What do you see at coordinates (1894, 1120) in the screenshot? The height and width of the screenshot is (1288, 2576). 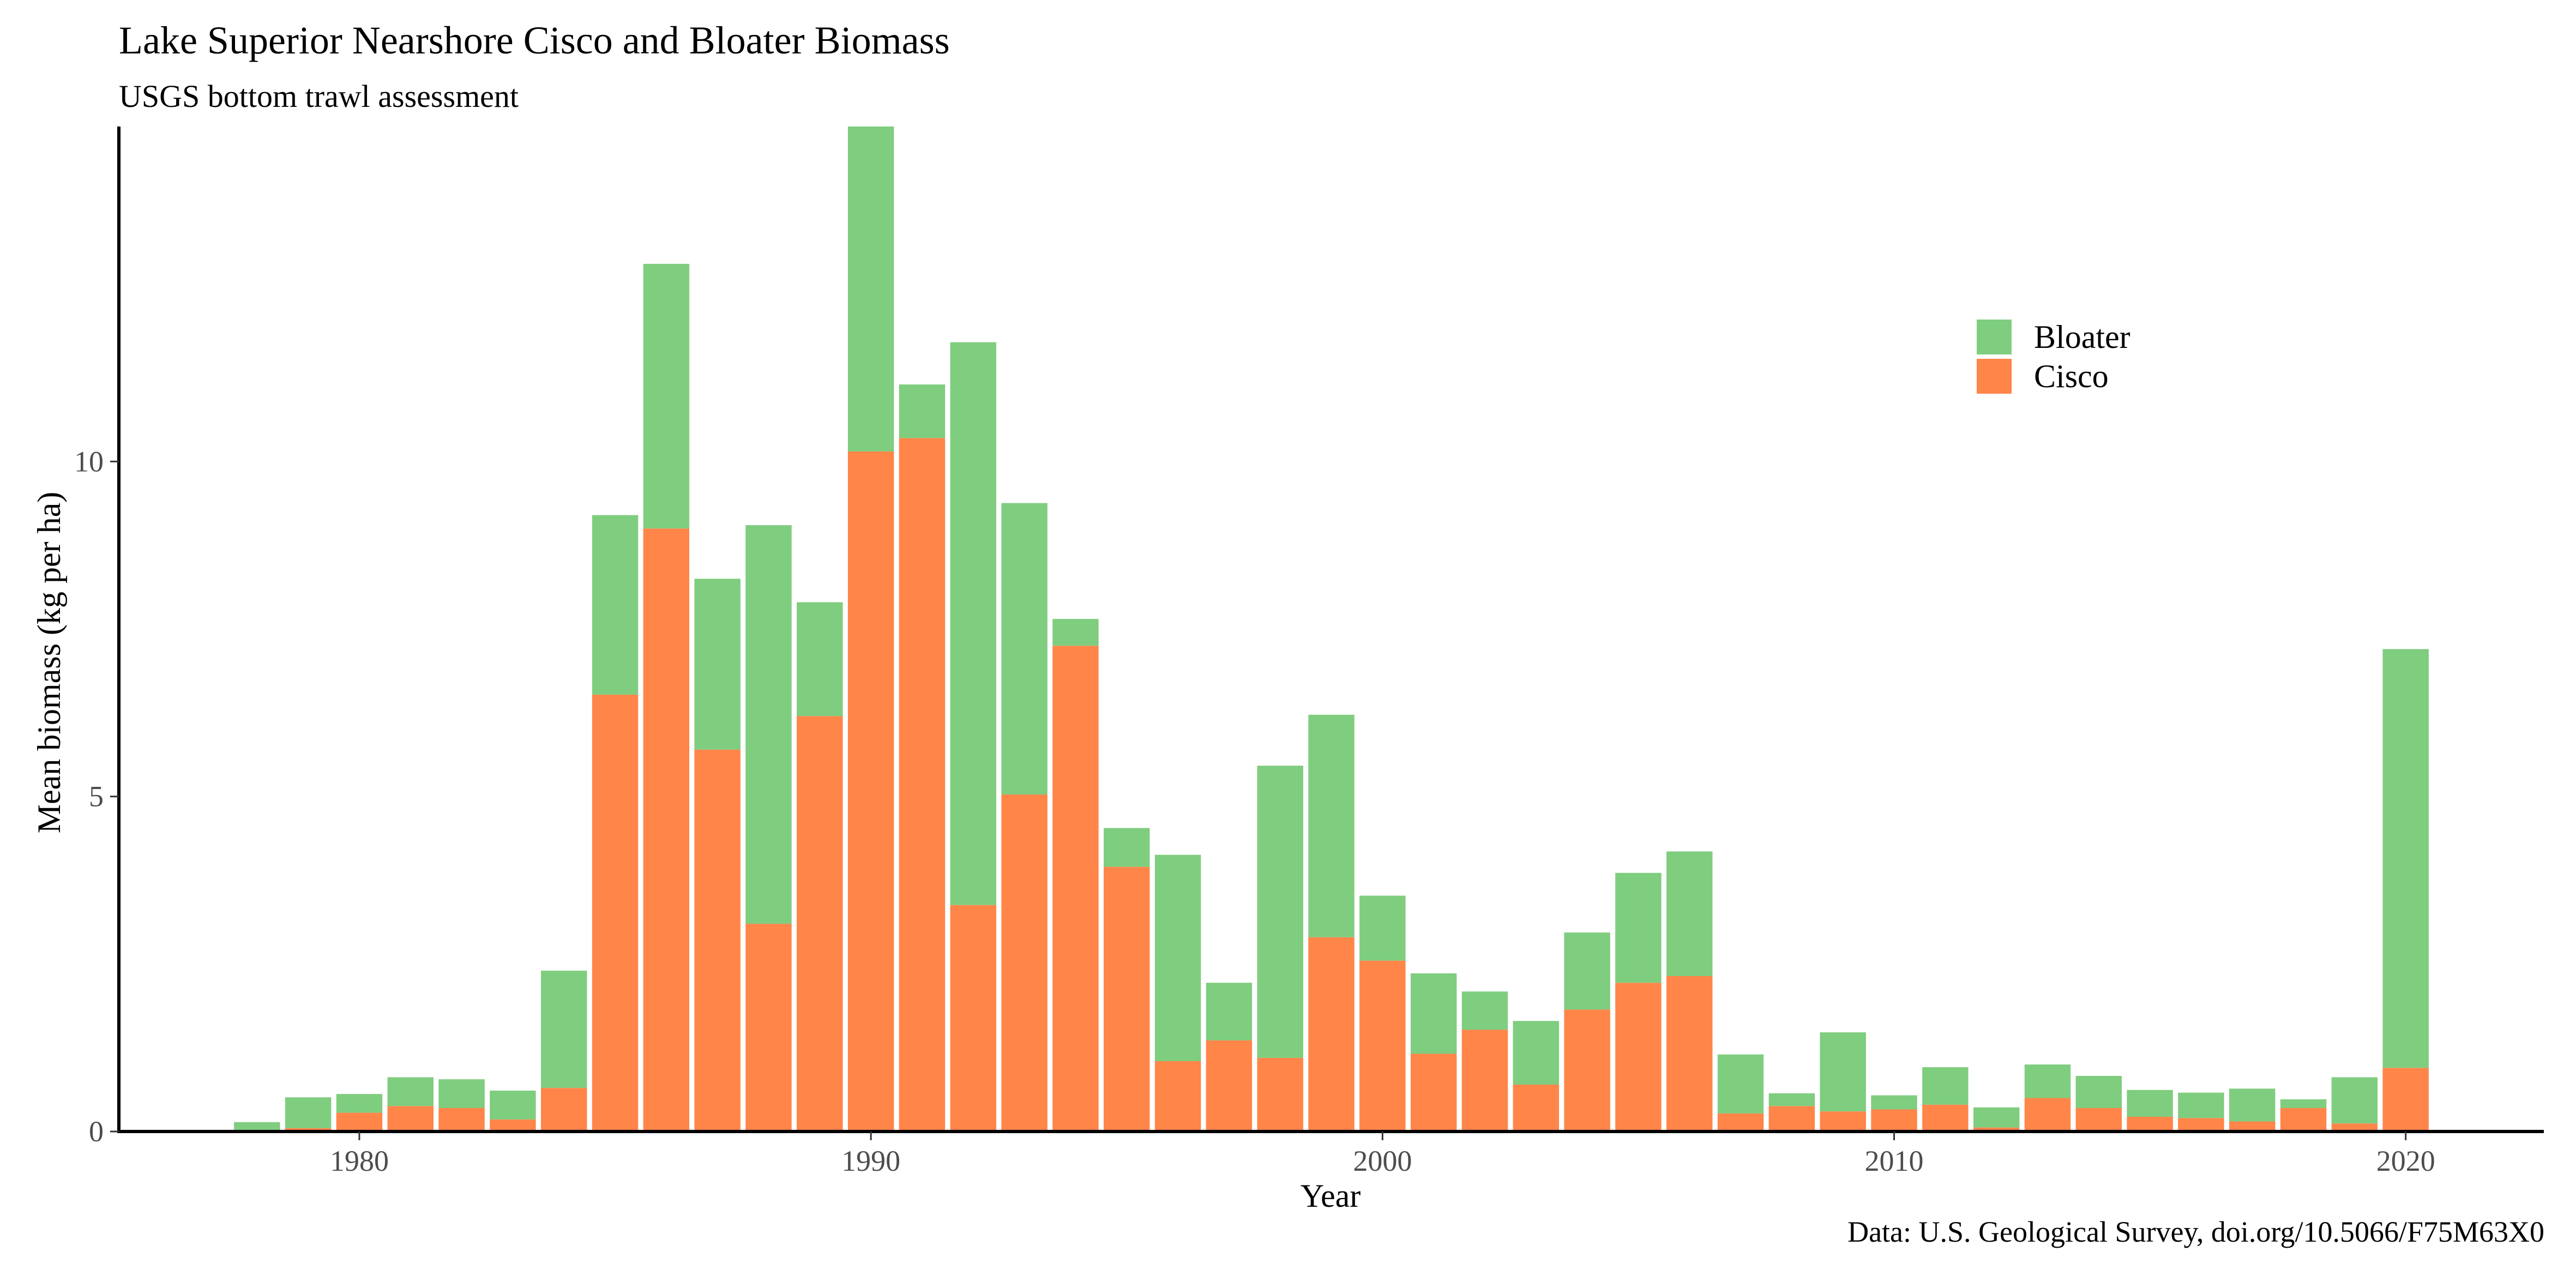 I see `bar-cisco-2010` at bounding box center [1894, 1120].